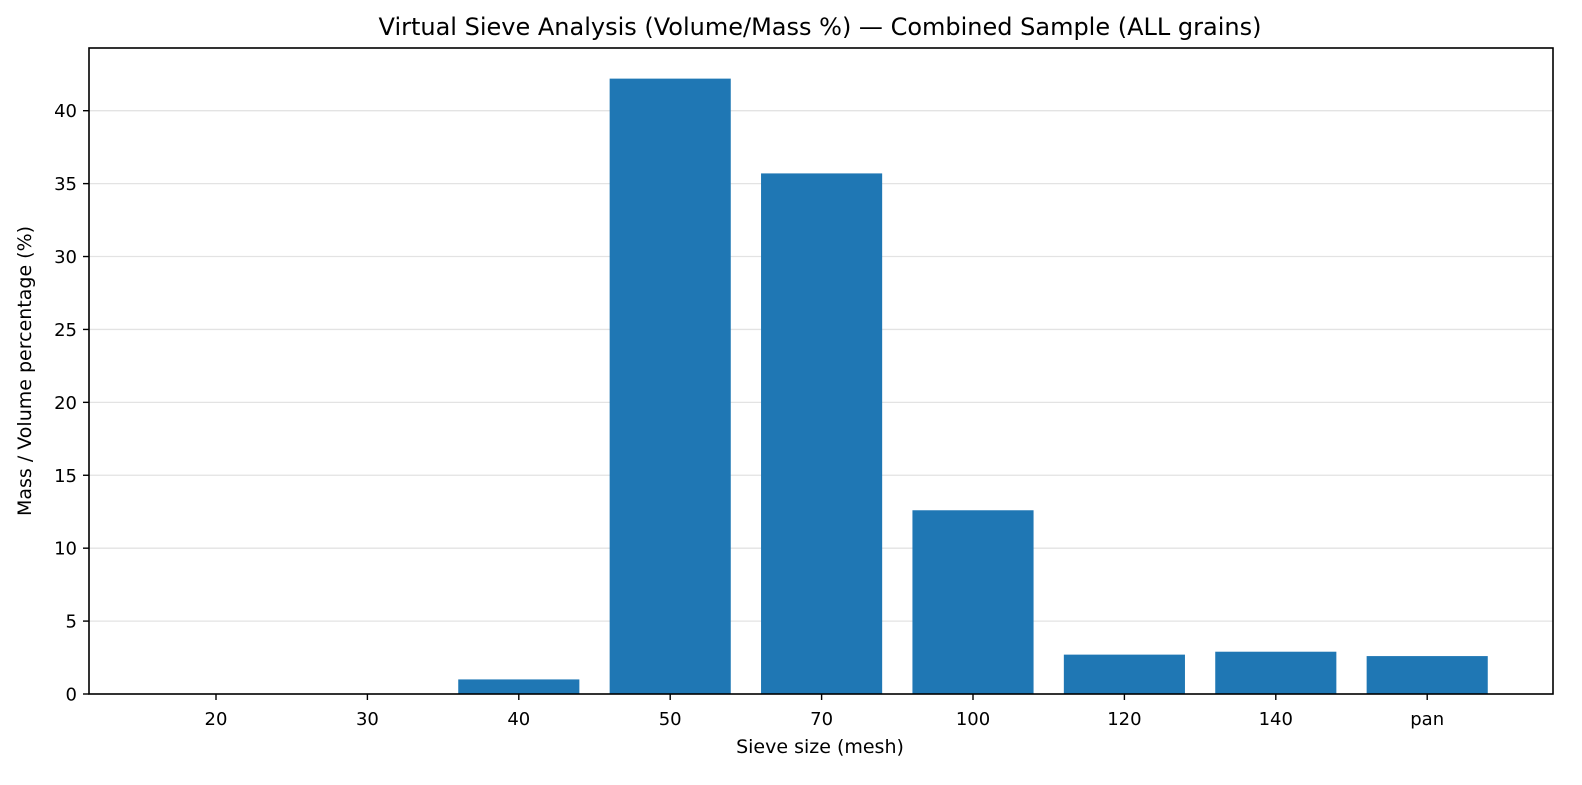 The width and height of the screenshot is (1582, 785). I want to click on y-tick-label: 0, so click(71, 695).